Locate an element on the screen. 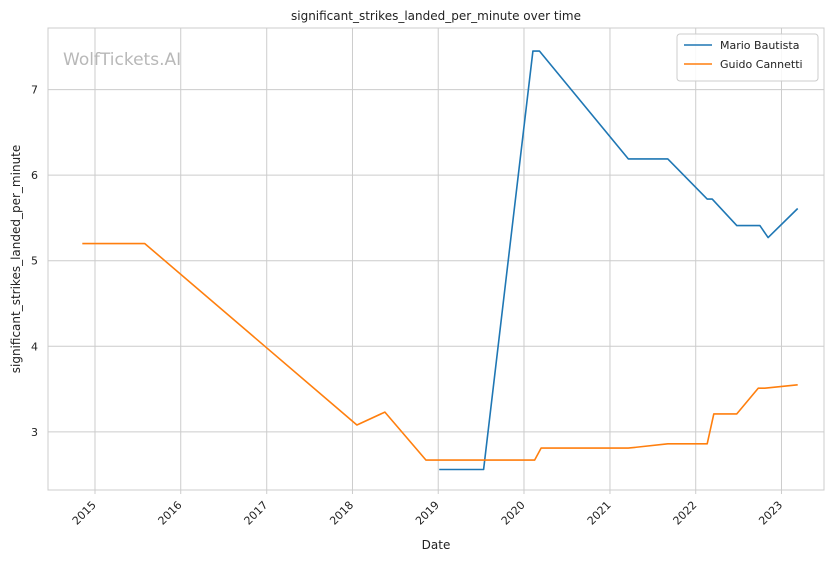  x-axis-label: Date is located at coordinates (436, 545).